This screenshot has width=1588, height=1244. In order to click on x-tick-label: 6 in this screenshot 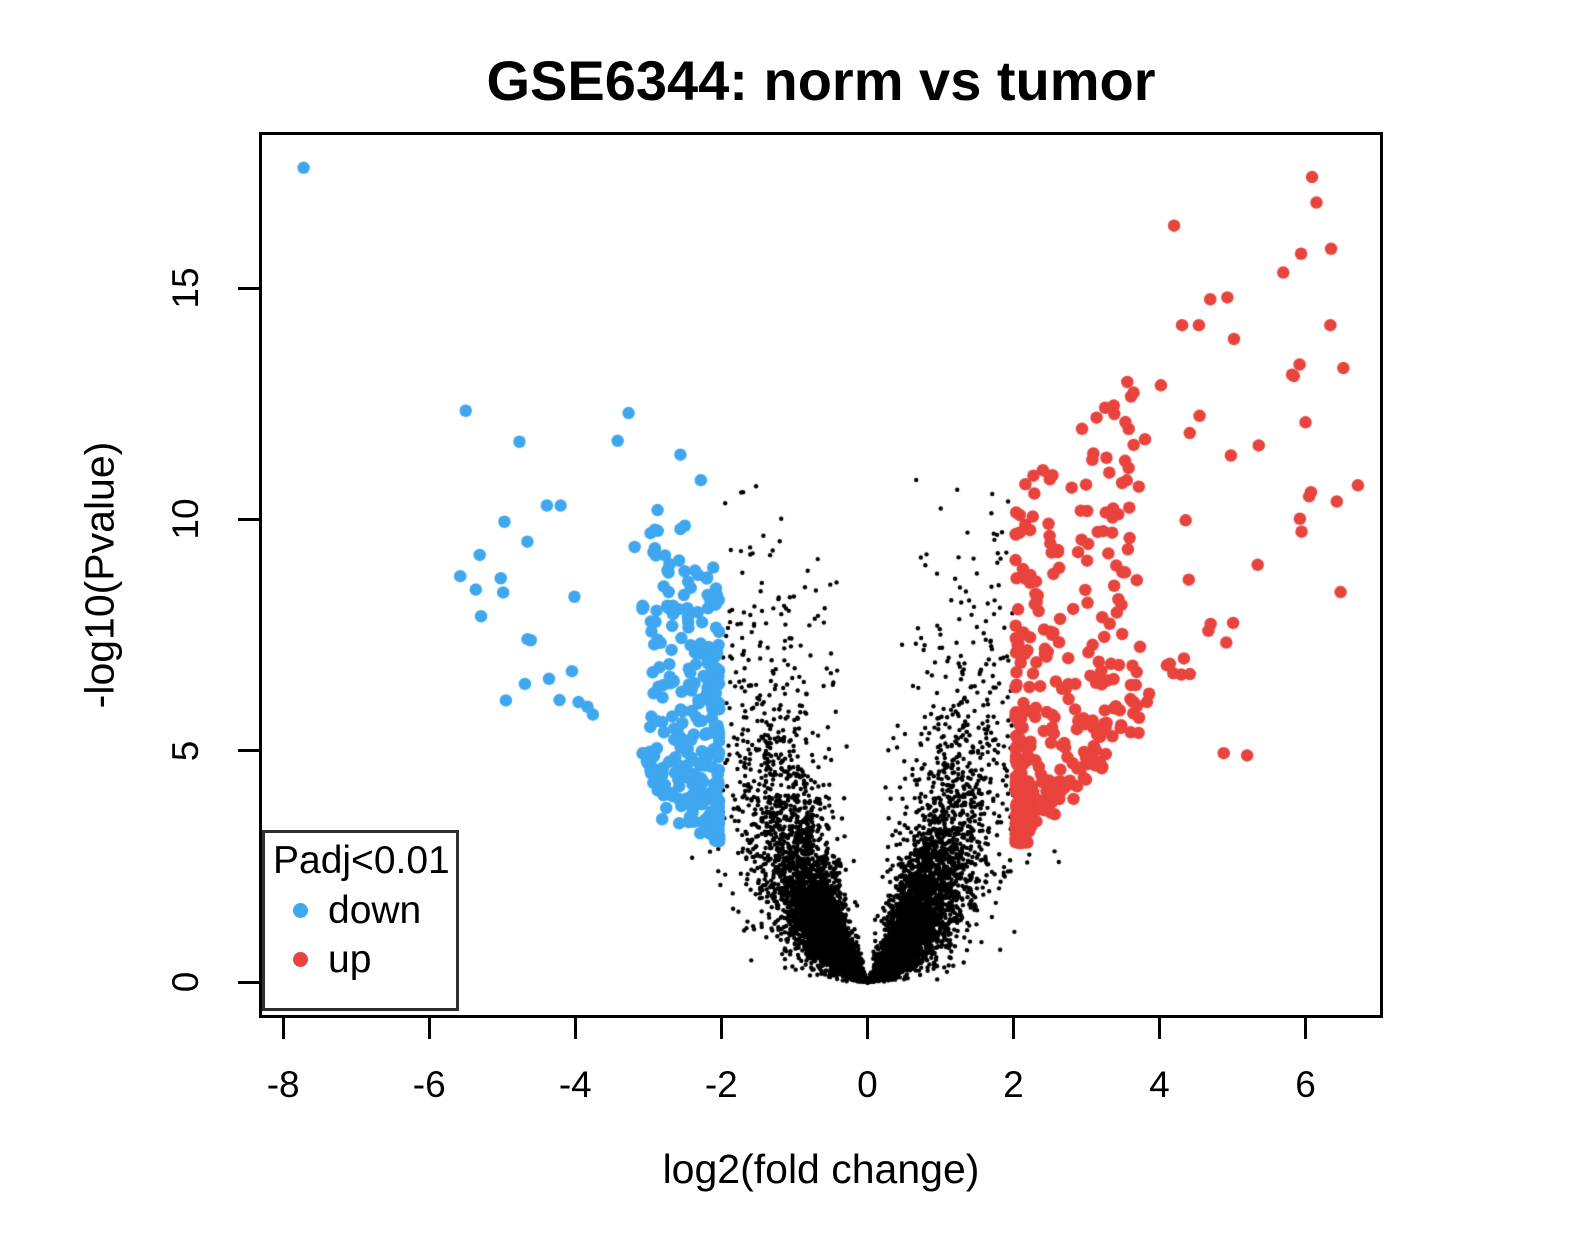, I will do `click(1305, 1084)`.